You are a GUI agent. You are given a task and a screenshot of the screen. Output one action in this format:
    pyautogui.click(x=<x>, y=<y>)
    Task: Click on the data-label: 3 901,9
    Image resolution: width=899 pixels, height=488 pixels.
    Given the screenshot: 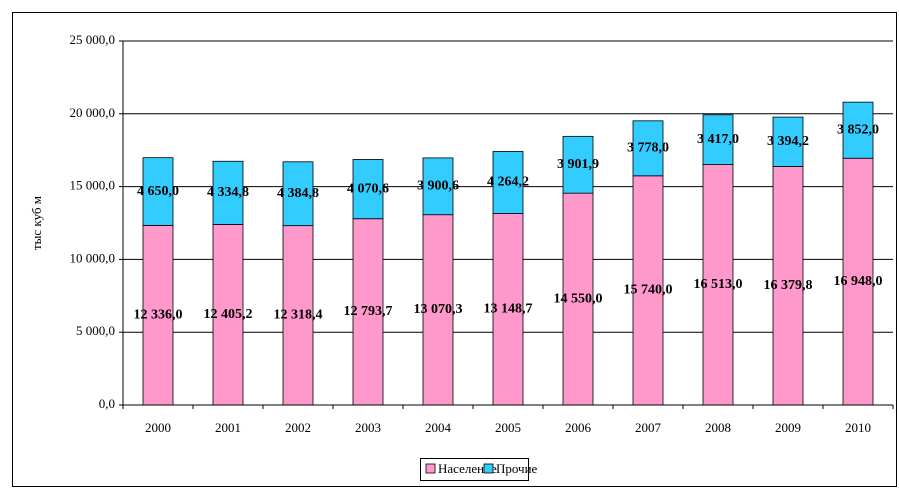 What is the action you would take?
    pyautogui.click(x=578, y=164)
    